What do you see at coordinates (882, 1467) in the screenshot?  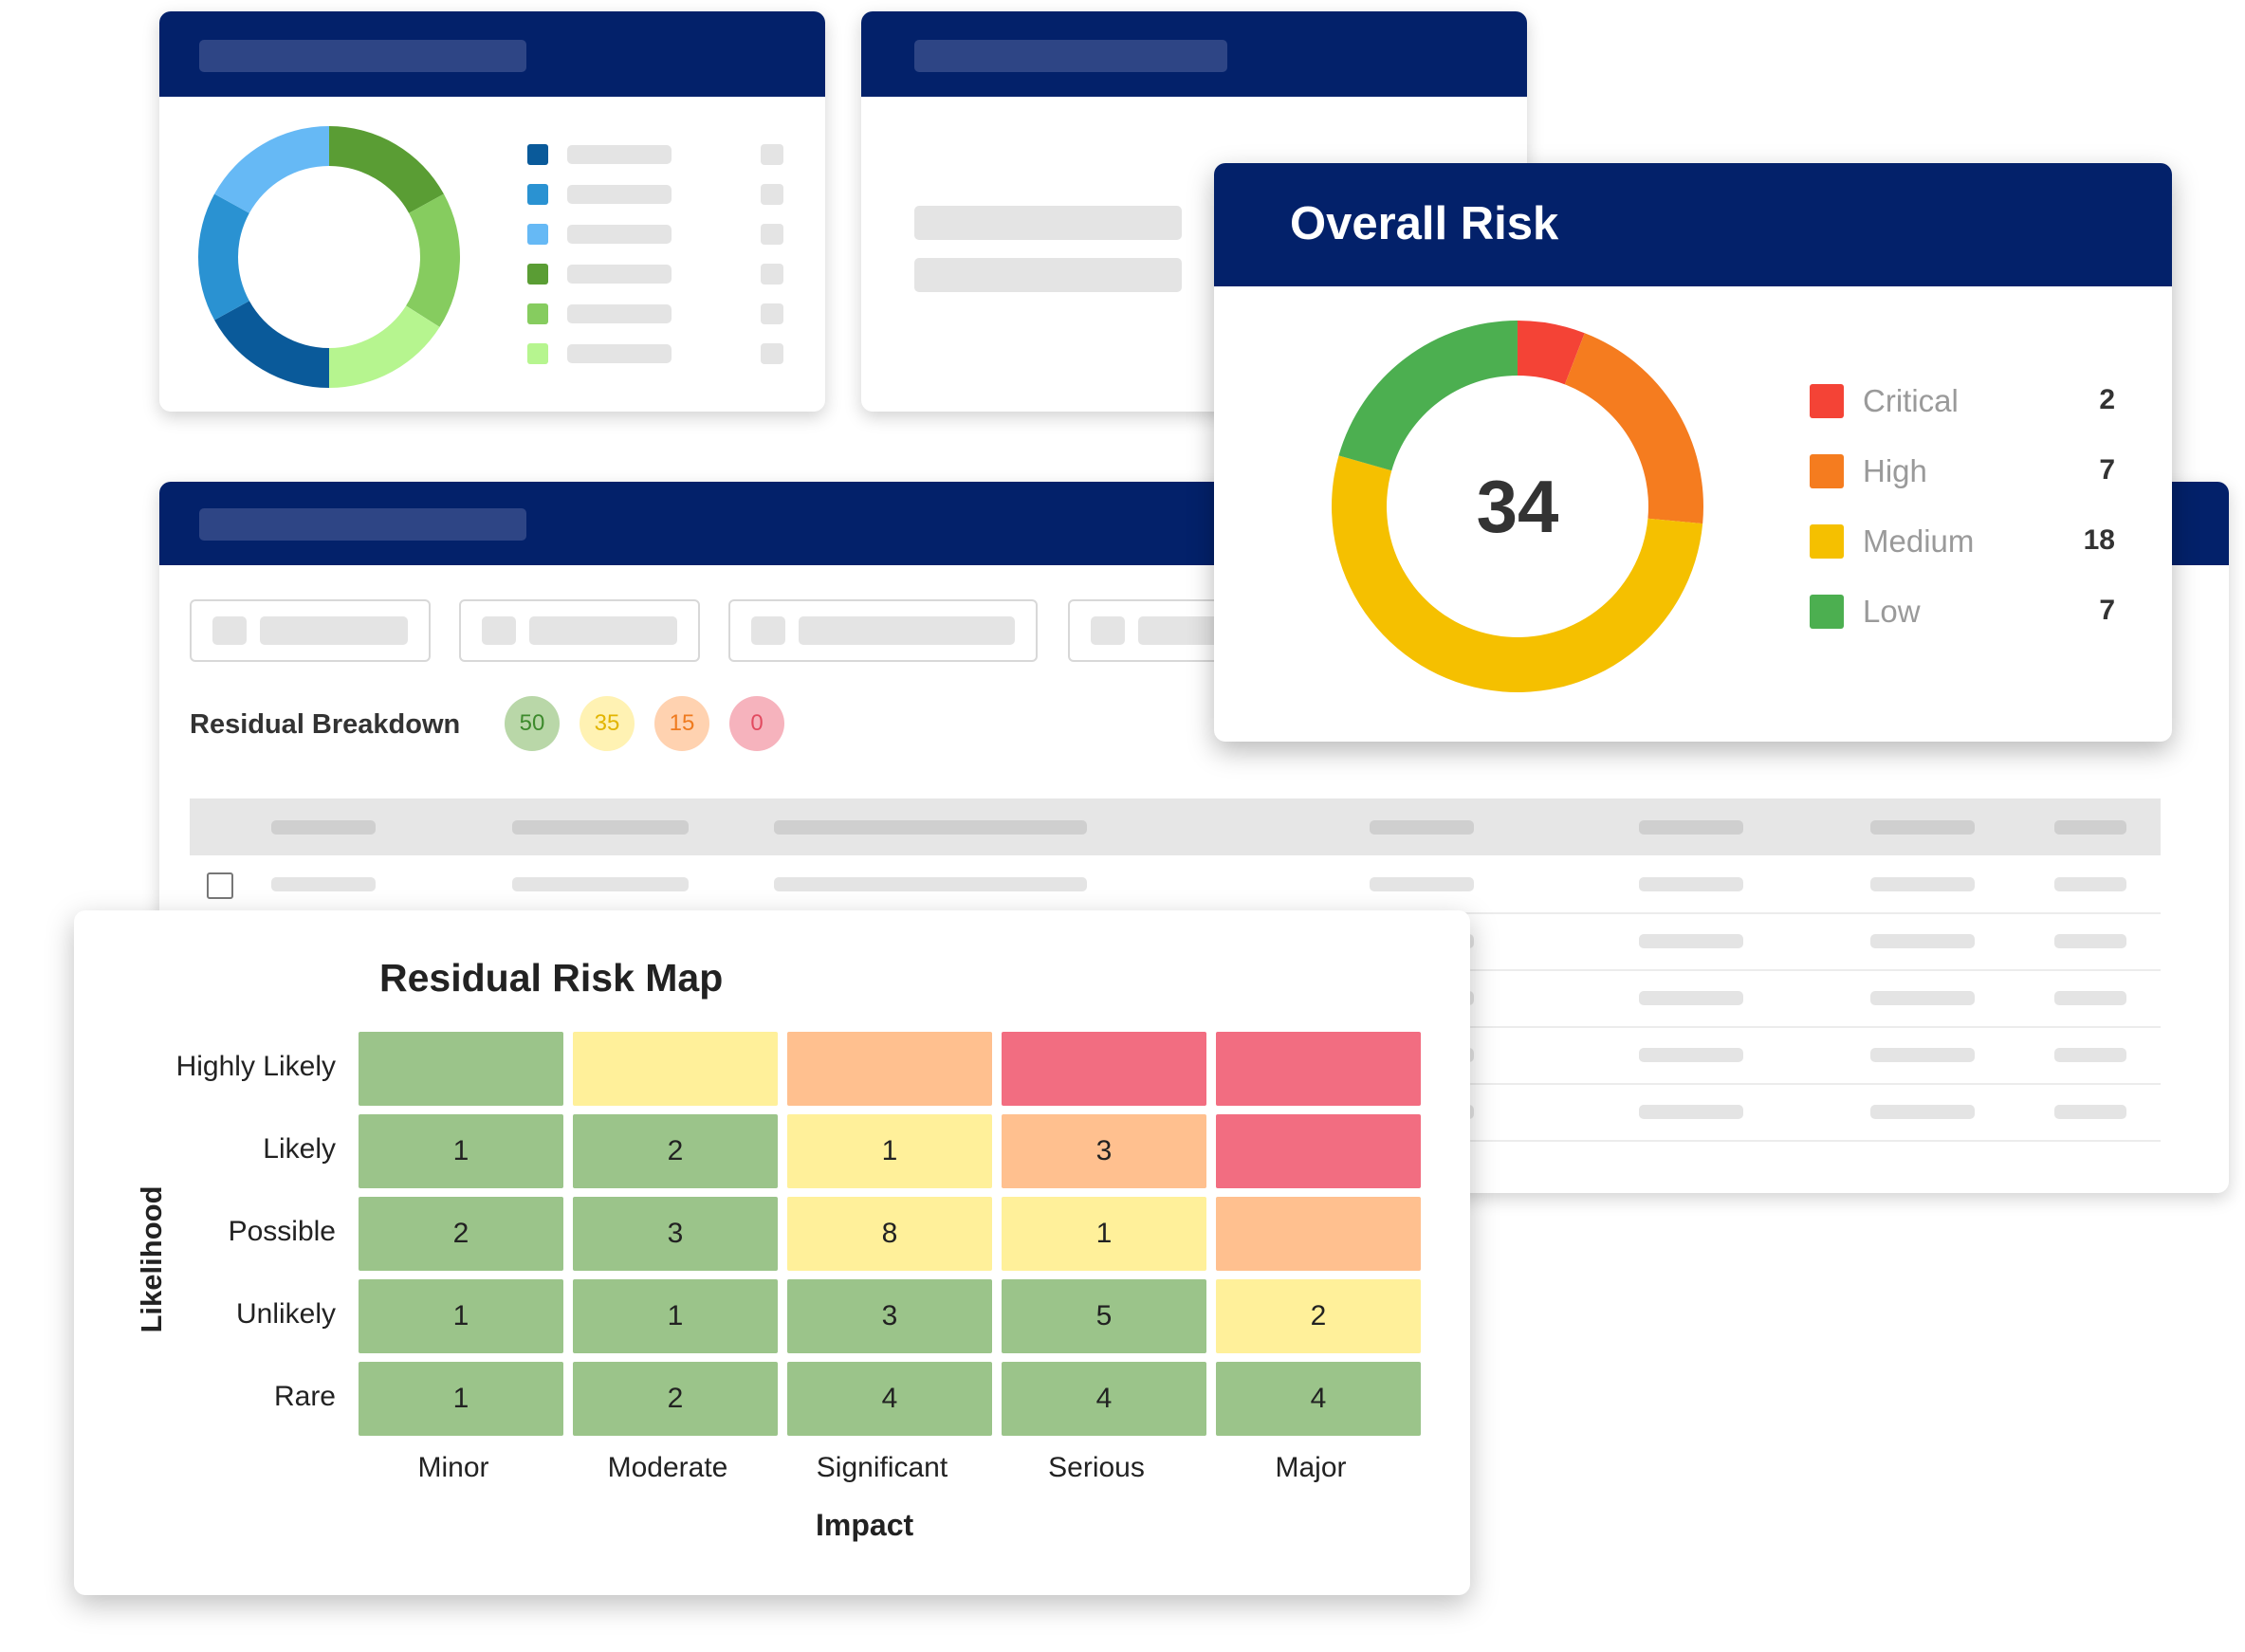 I see `impact-column-label: Significant` at bounding box center [882, 1467].